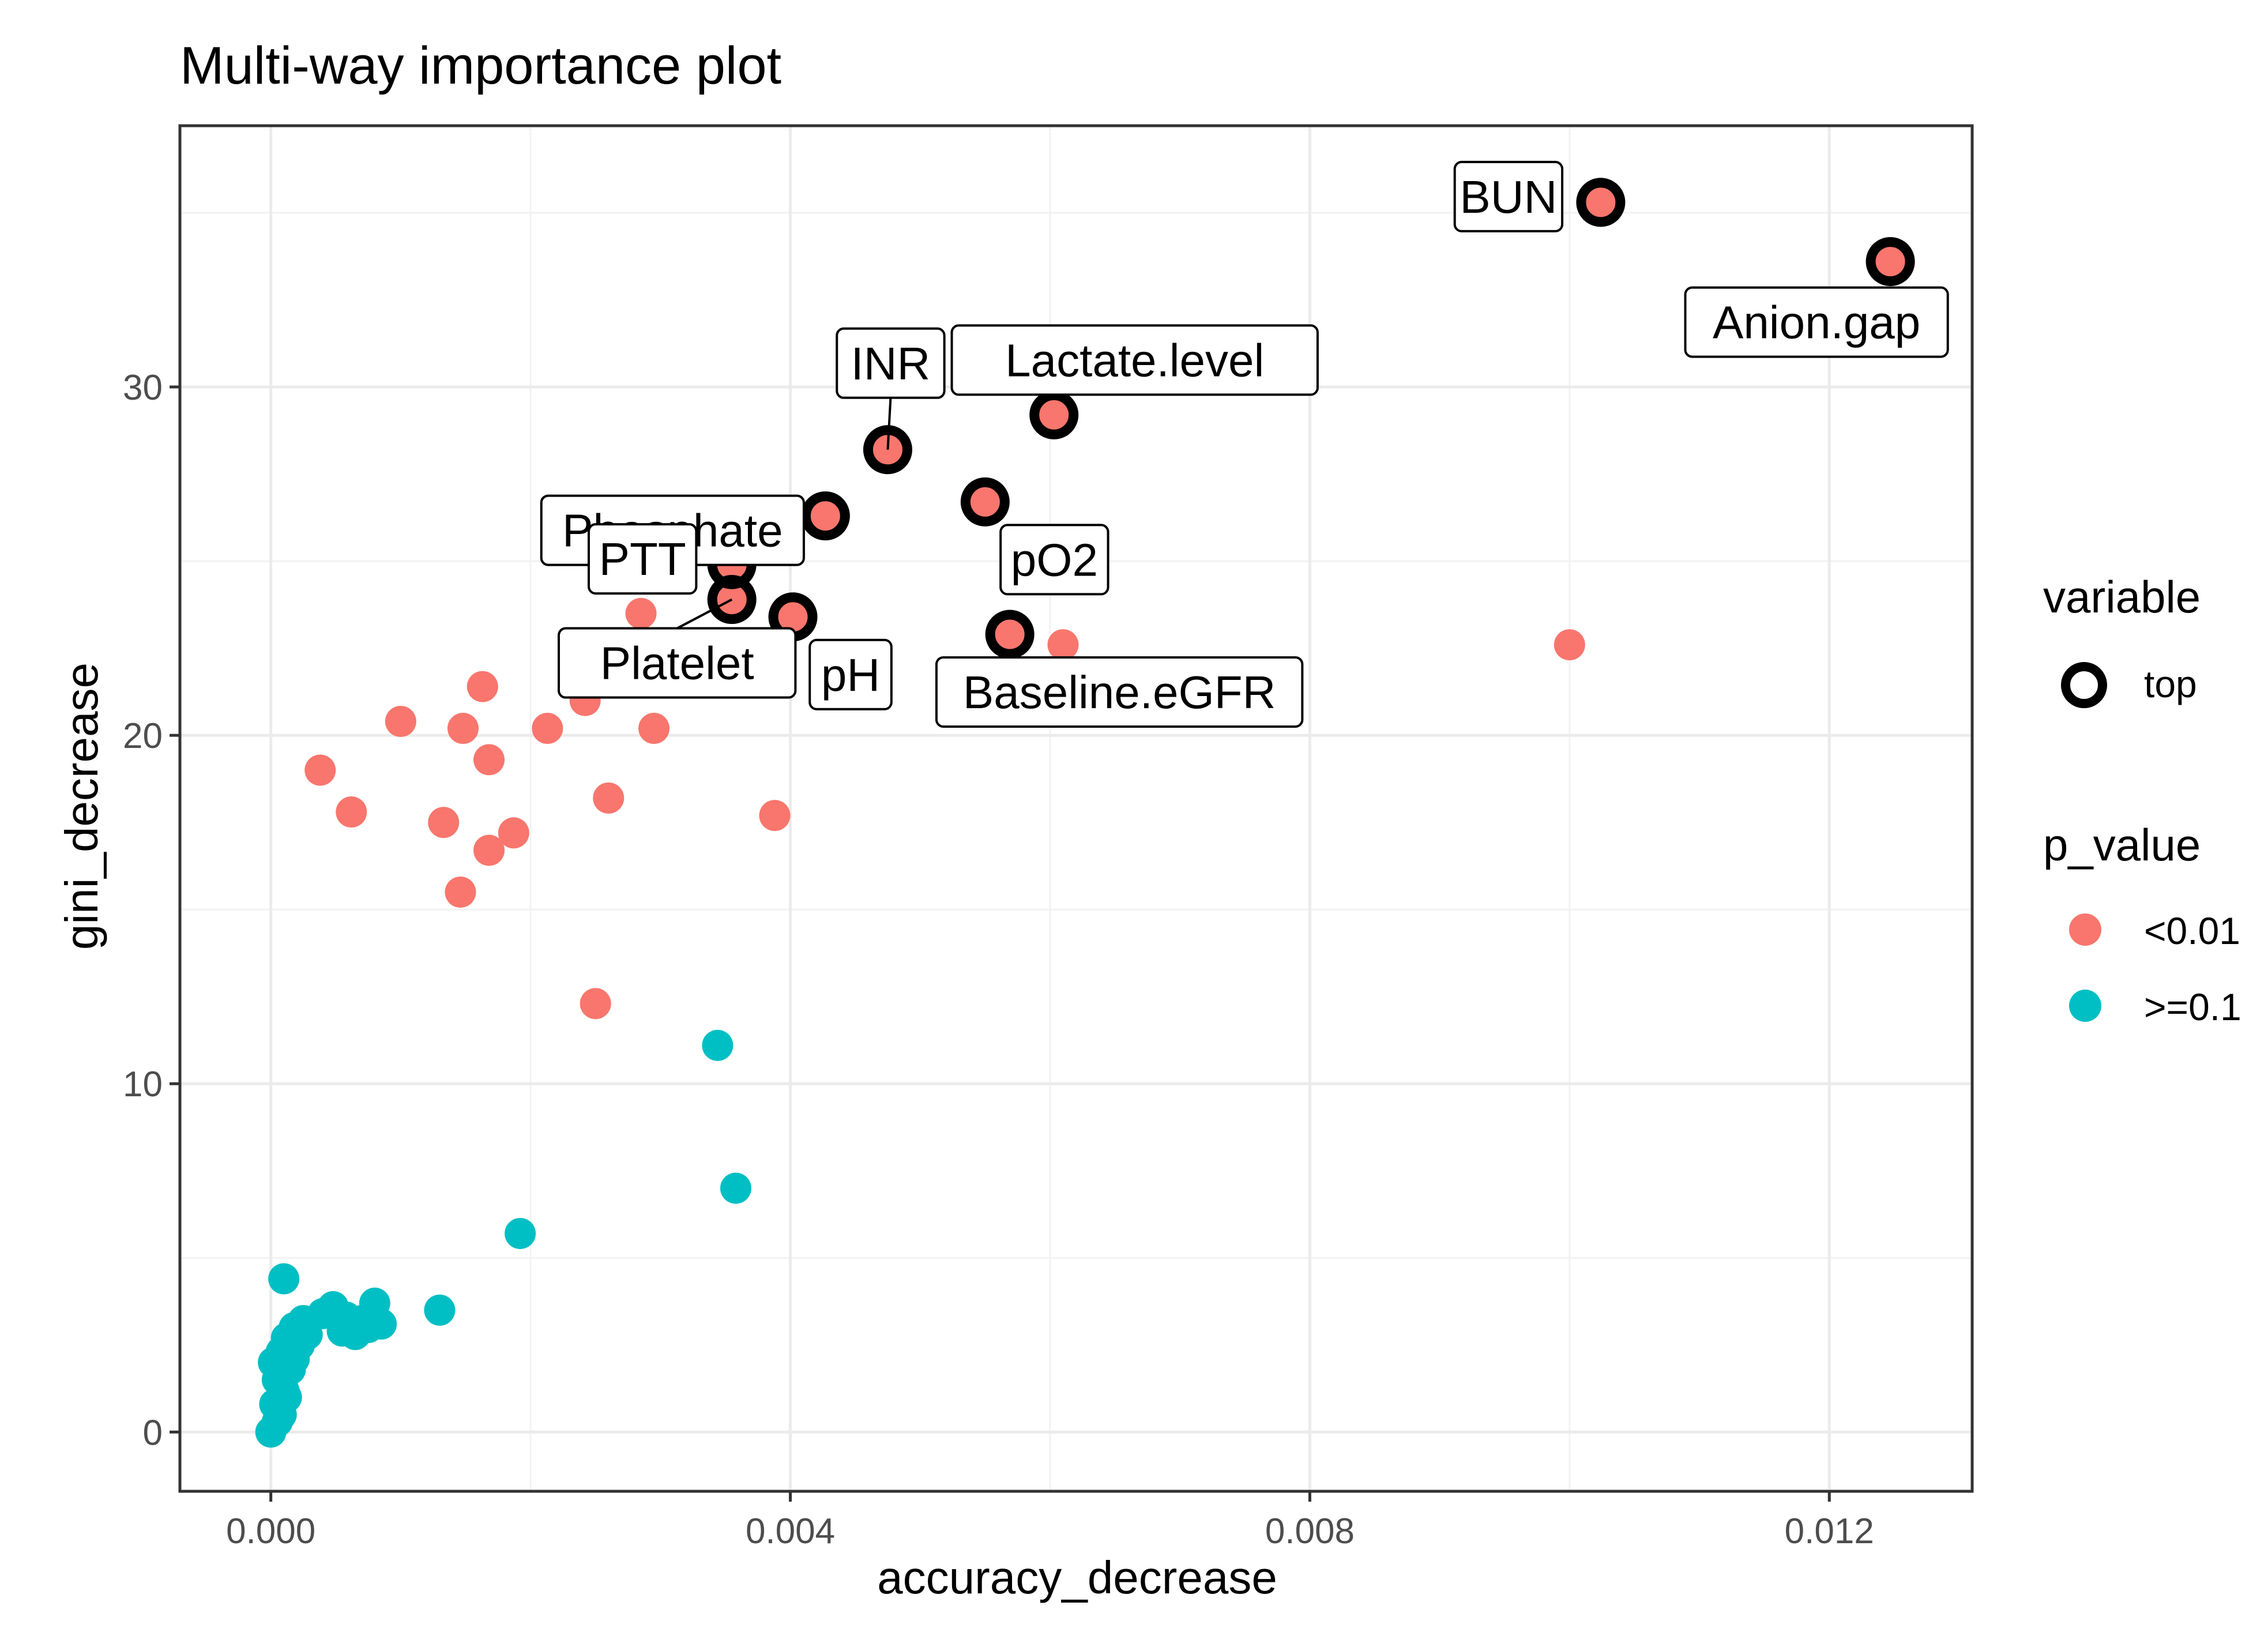 The width and height of the screenshot is (2268, 1632). I want to click on x-axis-label: accuracy_decrease, so click(1077, 1577).